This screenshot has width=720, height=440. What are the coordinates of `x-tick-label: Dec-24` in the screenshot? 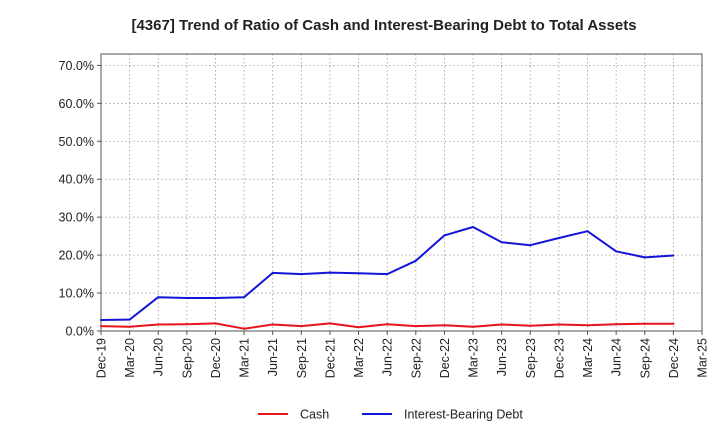 It's located at (674, 358).